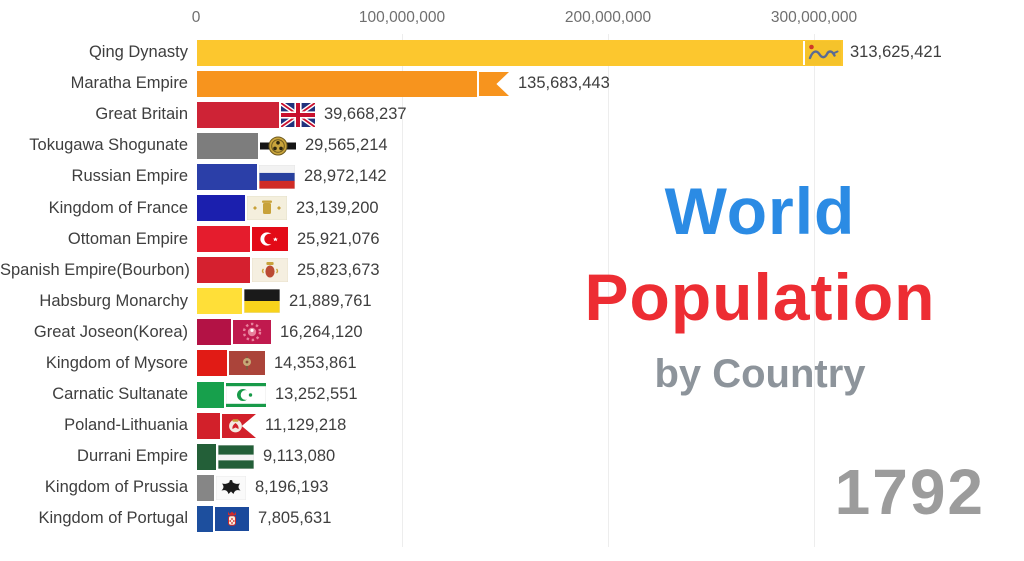 The width and height of the screenshot is (1024, 561). I want to click on kingdom-of-mysore-flag-icon, so click(247, 363).